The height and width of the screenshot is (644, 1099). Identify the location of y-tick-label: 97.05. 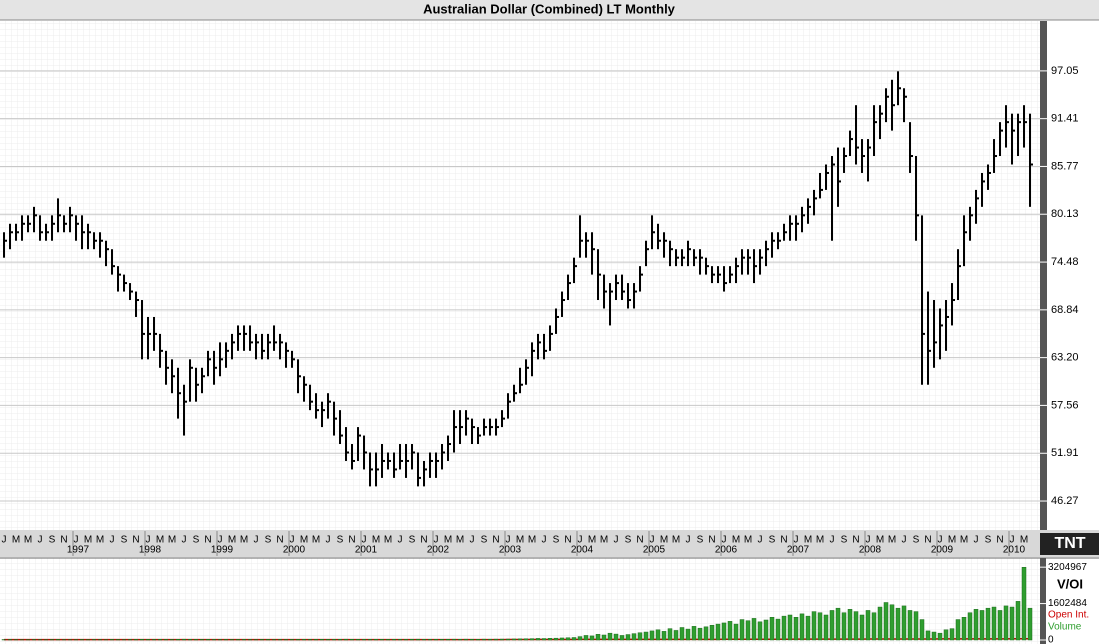
(1065, 71).